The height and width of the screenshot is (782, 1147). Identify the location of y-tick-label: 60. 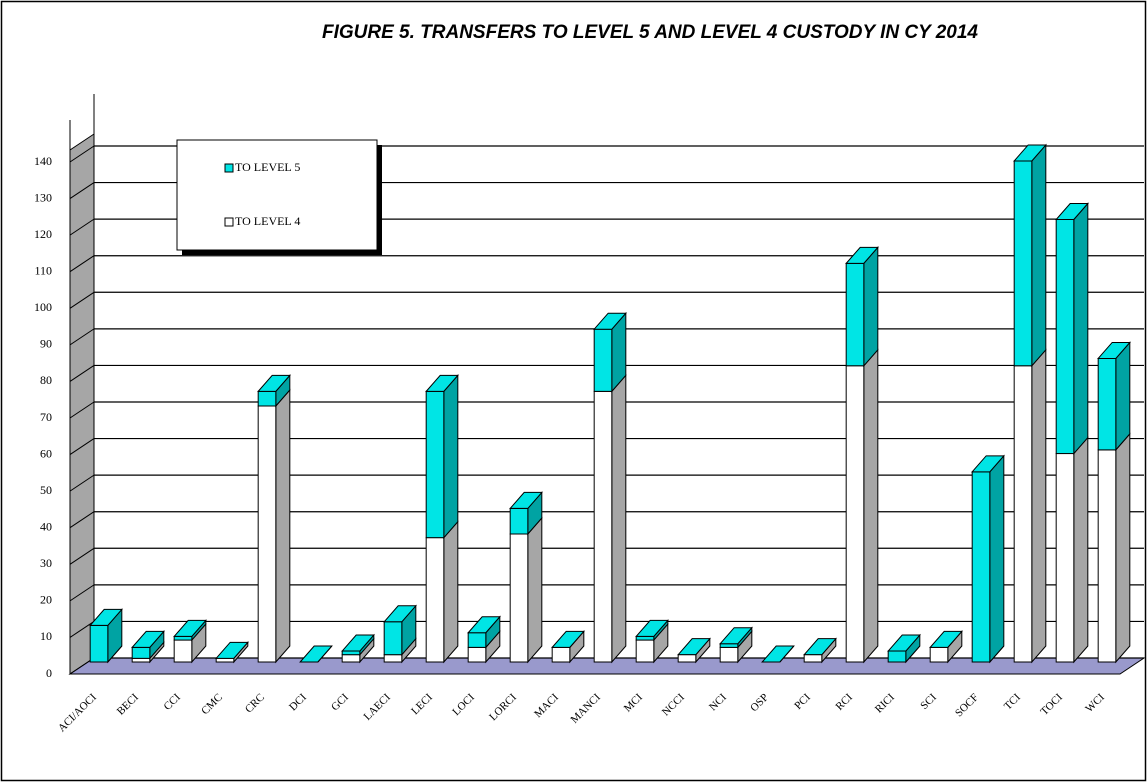
(46, 453).